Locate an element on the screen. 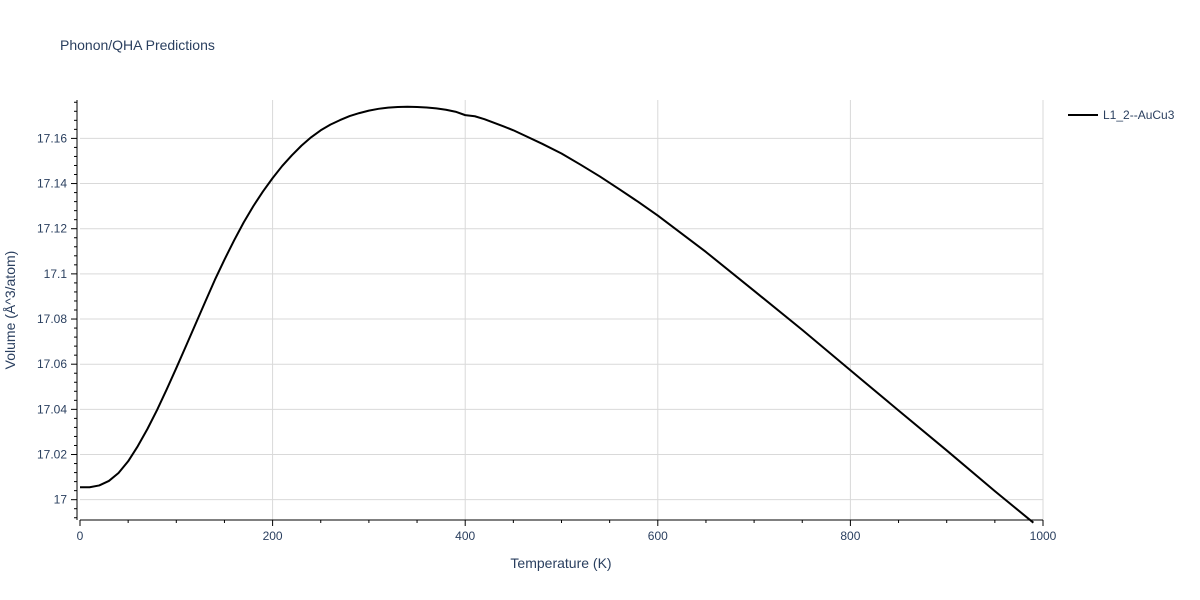 This screenshot has width=1200, height=600. y-tick-label: 17.1 is located at coordinates (56, 274).